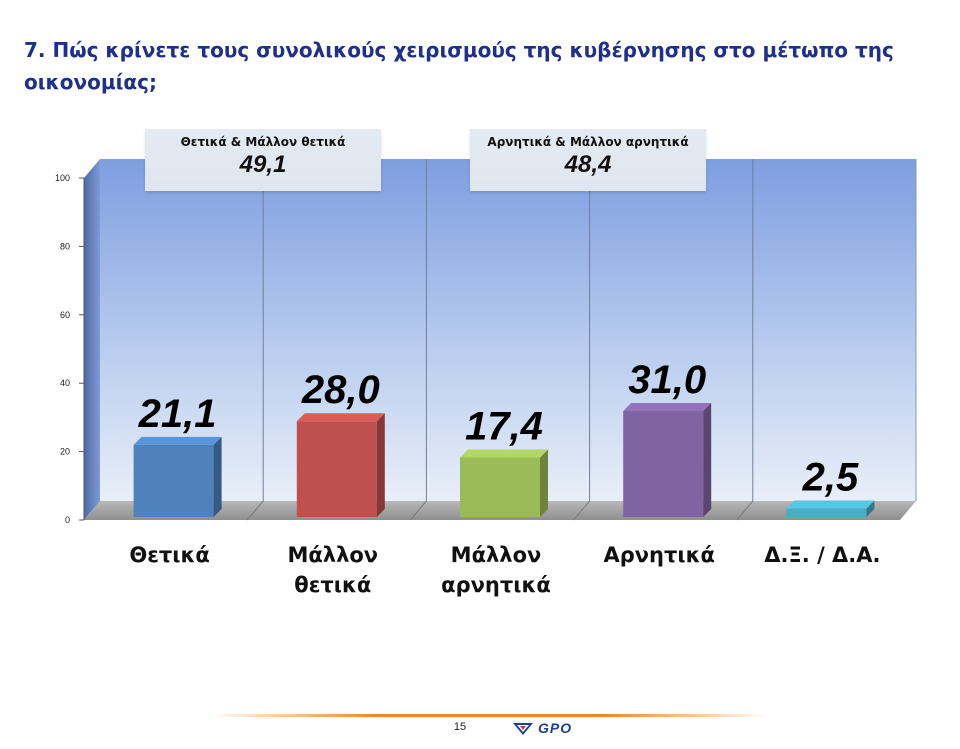  I want to click on summary-box-positive: Θετικά & Μάλλον θετικά 49,1, so click(263, 160).